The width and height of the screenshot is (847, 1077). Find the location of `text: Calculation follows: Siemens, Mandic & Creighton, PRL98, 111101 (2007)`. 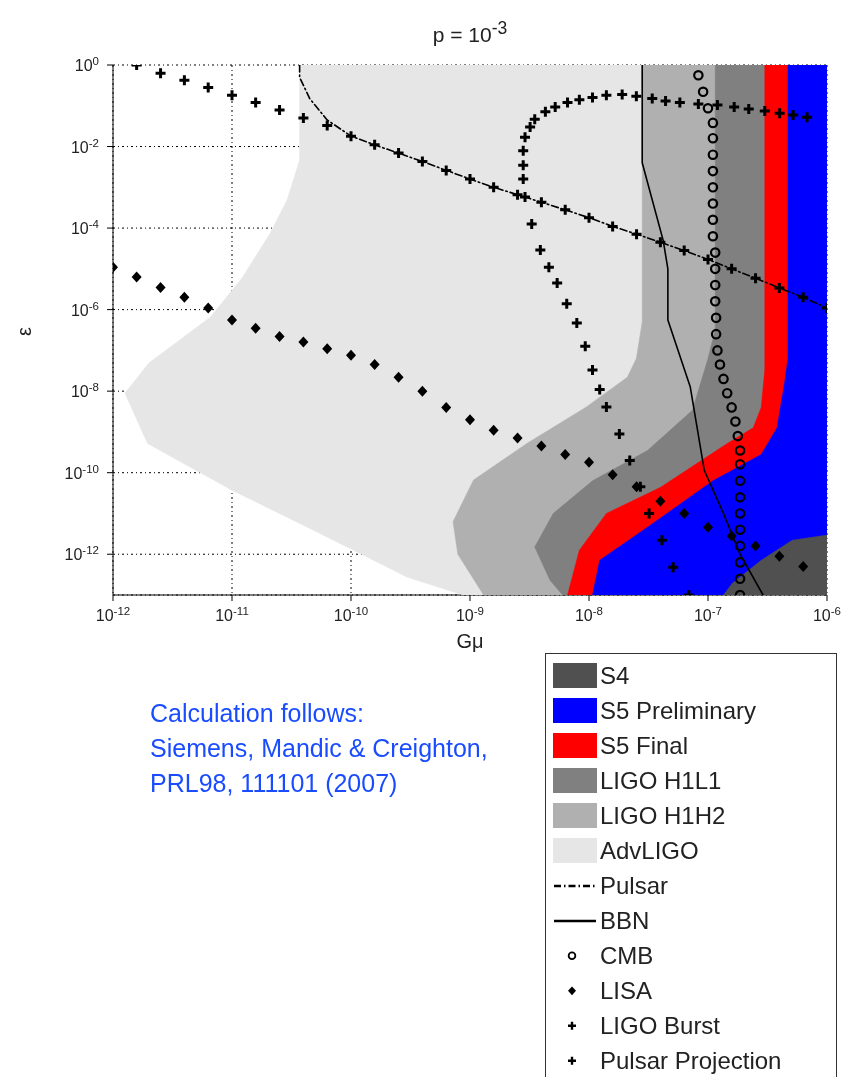

text: Calculation follows: Siemens, Mandic & Creighton, PRL98, 111101 (2007) is located at coordinates (319, 748).